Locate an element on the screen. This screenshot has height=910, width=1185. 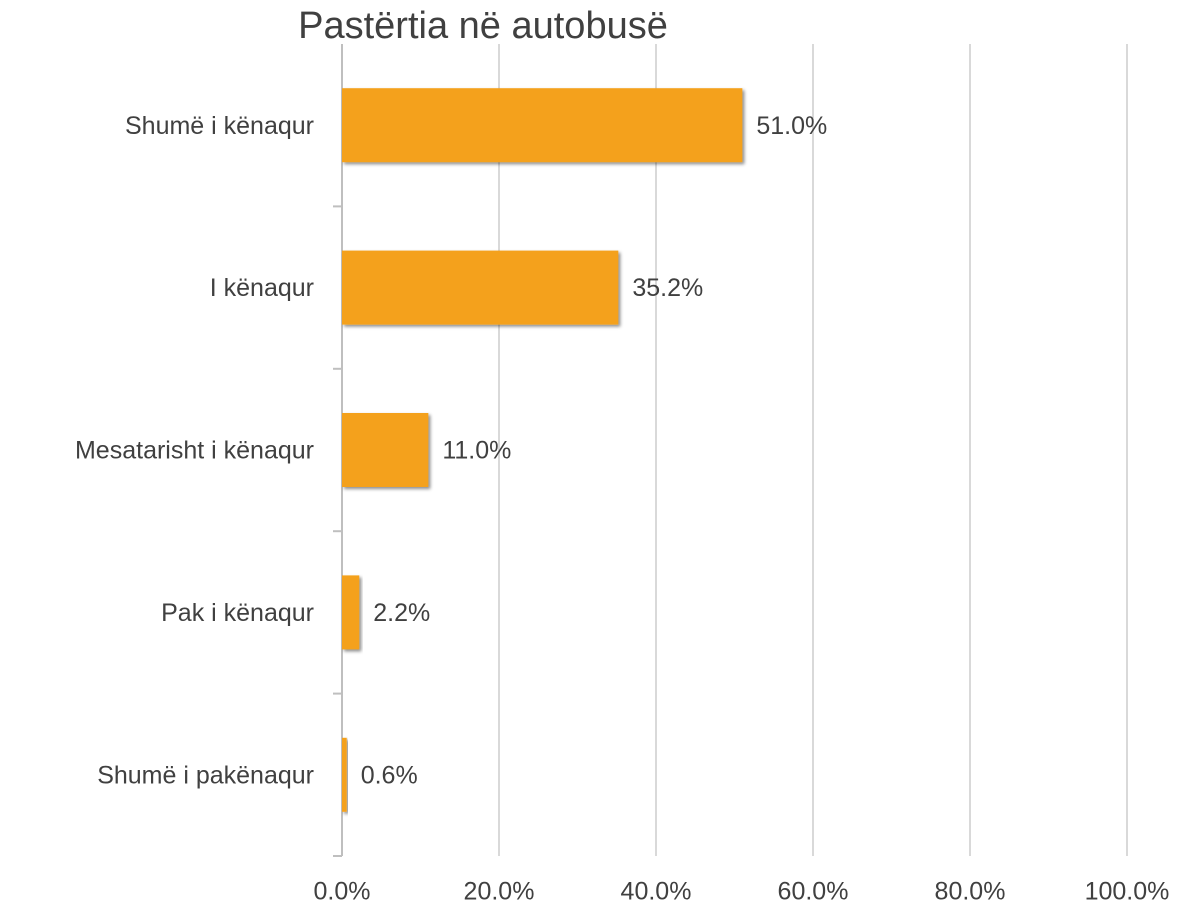
y-tick-label: Shumë i pakënaqur is located at coordinates (205, 775).